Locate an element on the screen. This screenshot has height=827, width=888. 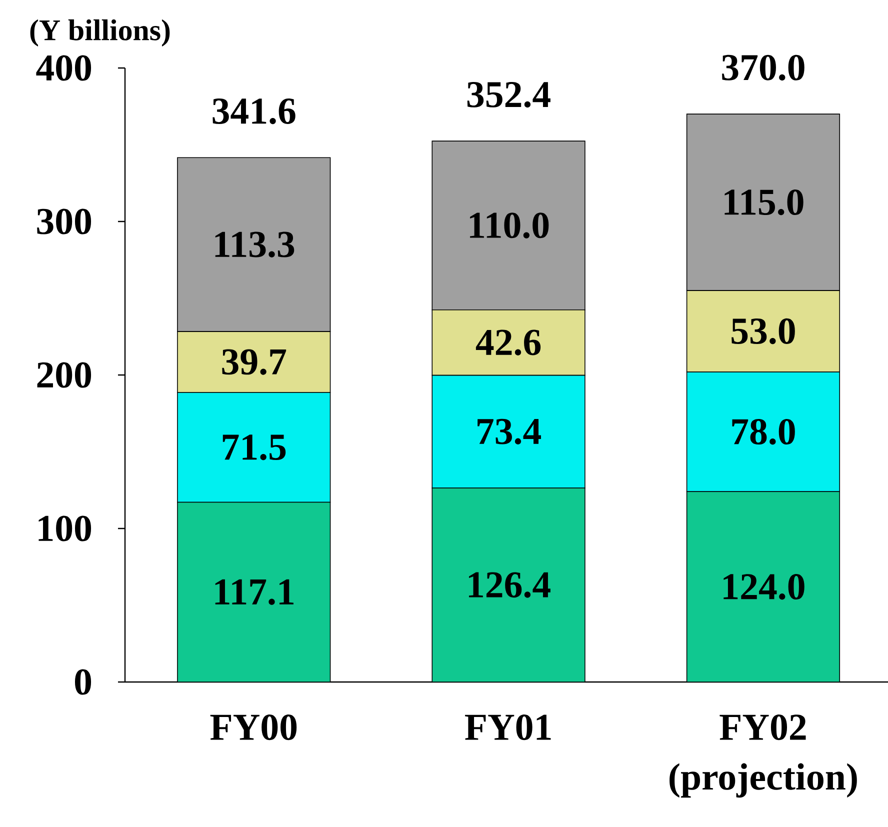
data-label: 71.5 is located at coordinates (254, 447).